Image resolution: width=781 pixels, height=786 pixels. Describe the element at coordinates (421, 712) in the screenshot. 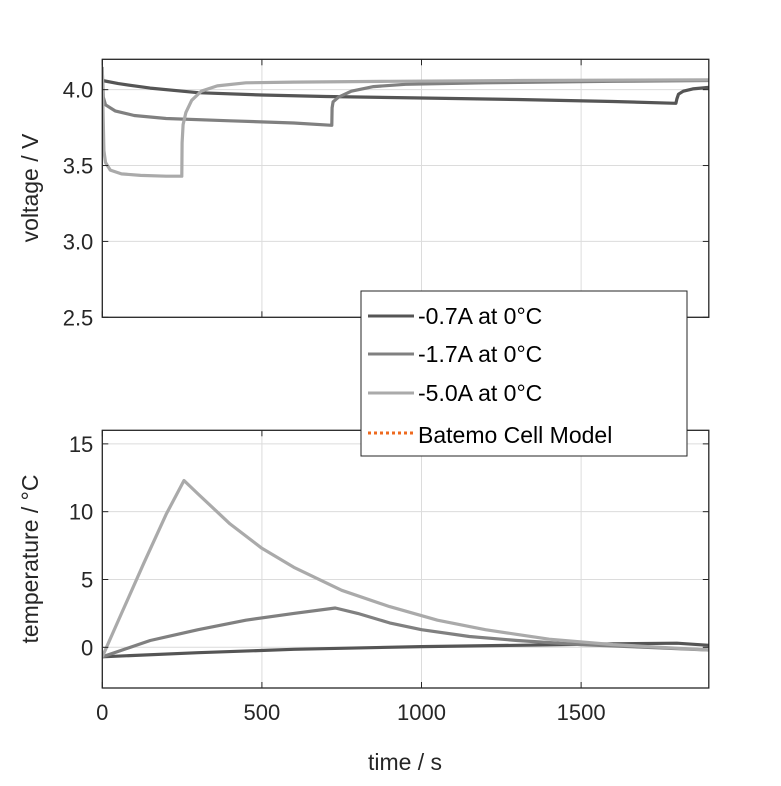

I see `x-tick-label: 1000` at that location.